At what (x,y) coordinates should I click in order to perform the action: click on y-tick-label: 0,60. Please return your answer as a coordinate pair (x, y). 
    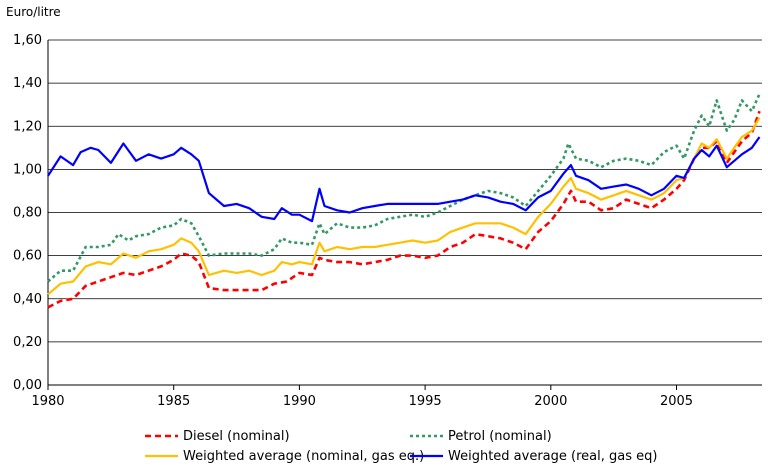
    Looking at the image, I should click on (27, 256).